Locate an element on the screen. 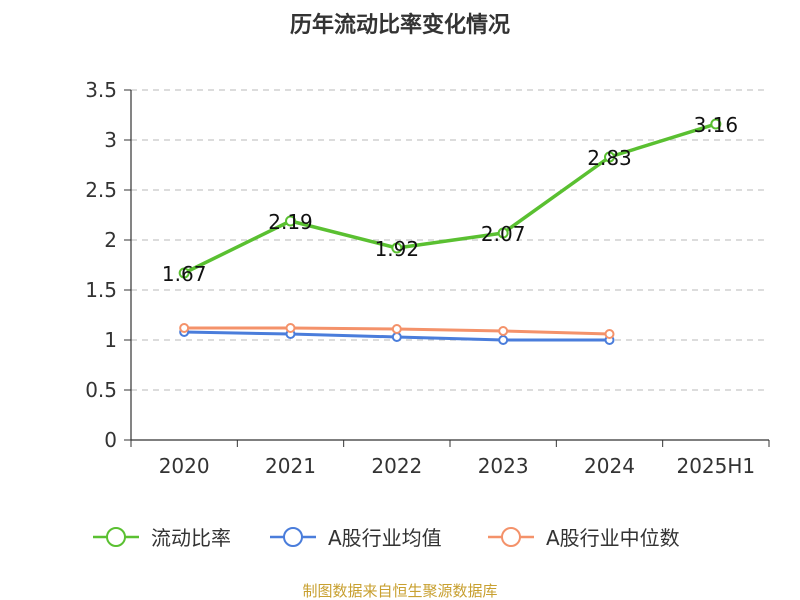  x-tick-label: 2025H1 is located at coordinates (715, 466).